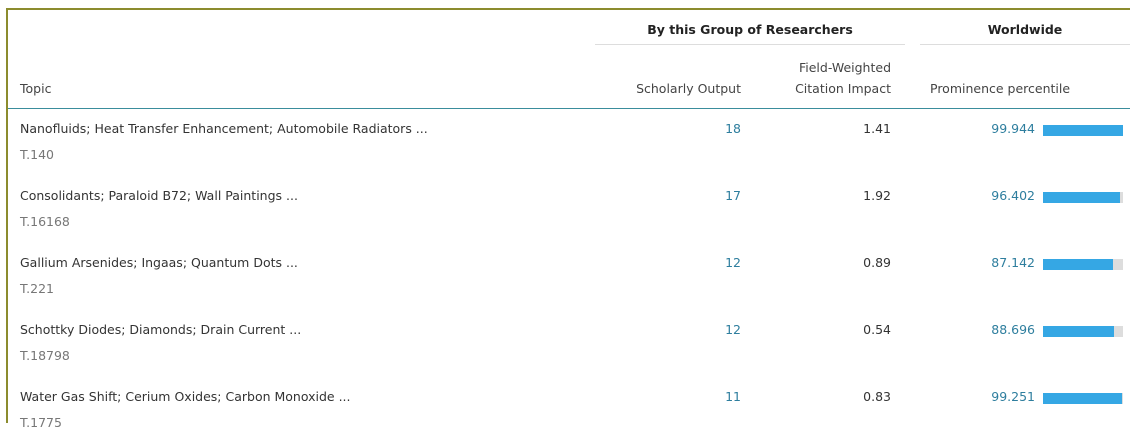 The width and height of the screenshot is (1130, 430). What do you see at coordinates (569, 108) in the screenshot?
I see `header-divider` at bounding box center [569, 108].